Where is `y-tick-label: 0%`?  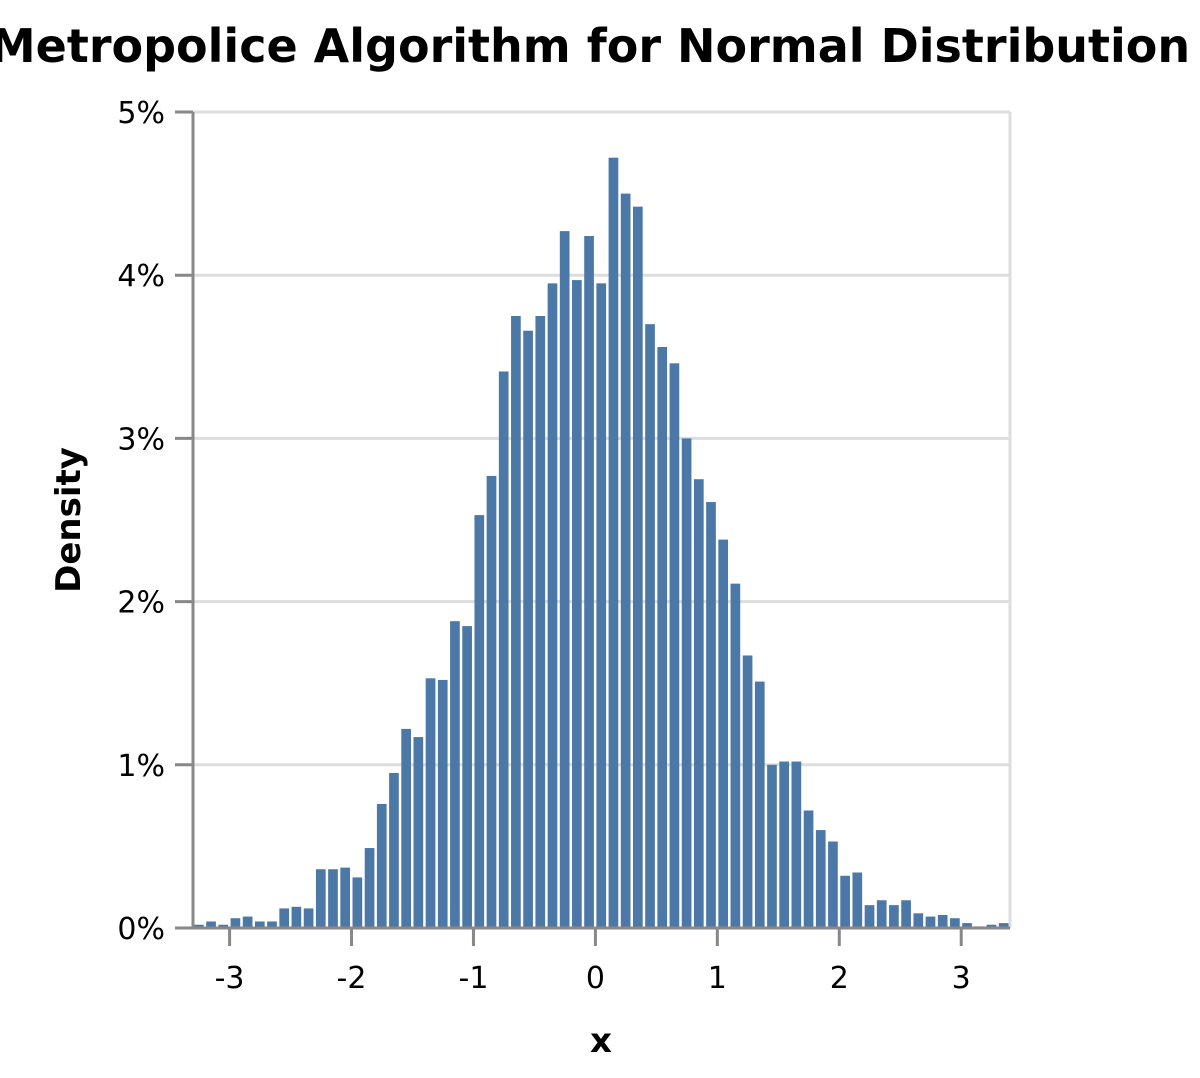 y-tick-label: 0% is located at coordinates (141, 929).